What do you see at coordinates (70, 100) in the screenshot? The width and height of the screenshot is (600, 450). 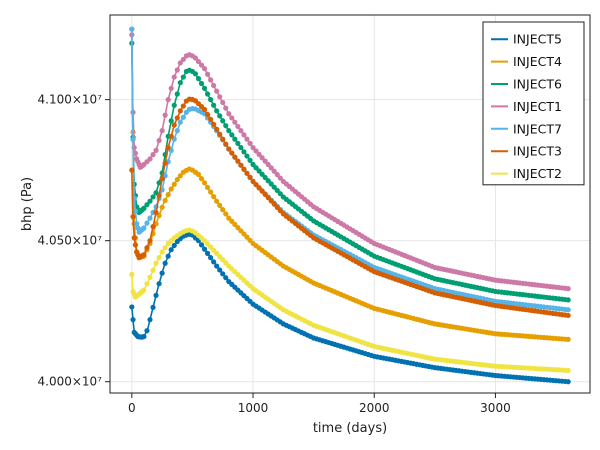 I see `y-tick-label: 4.100×10⁷` at bounding box center [70, 100].